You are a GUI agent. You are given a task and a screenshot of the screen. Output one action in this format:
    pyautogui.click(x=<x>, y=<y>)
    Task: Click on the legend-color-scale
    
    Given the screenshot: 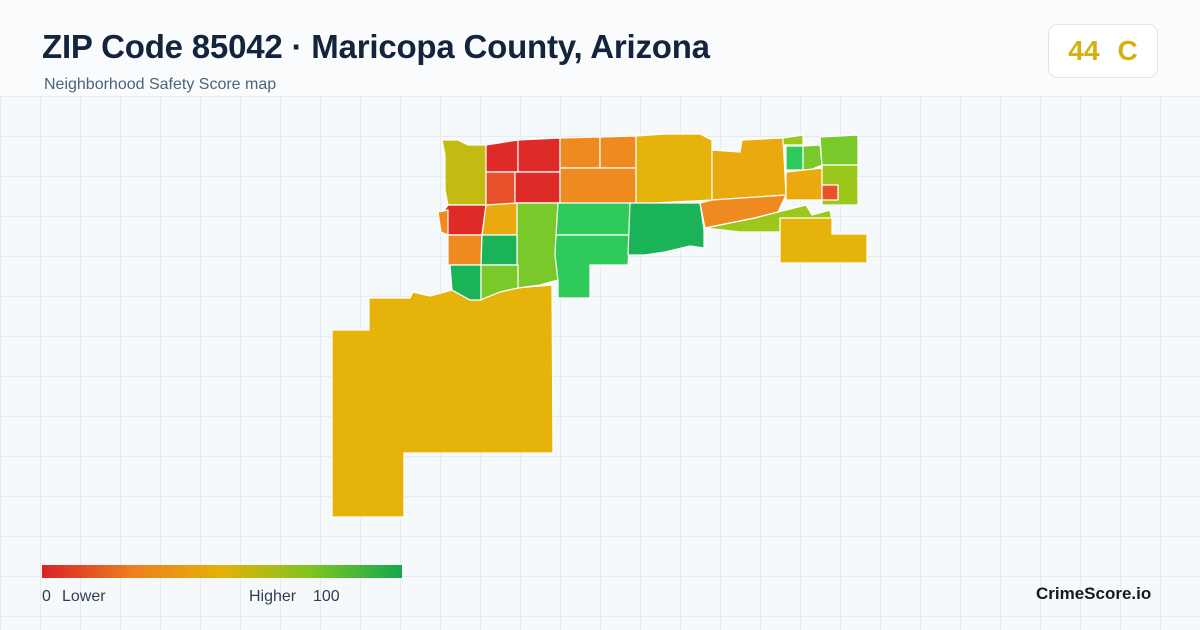 What is the action you would take?
    pyautogui.click(x=222, y=571)
    